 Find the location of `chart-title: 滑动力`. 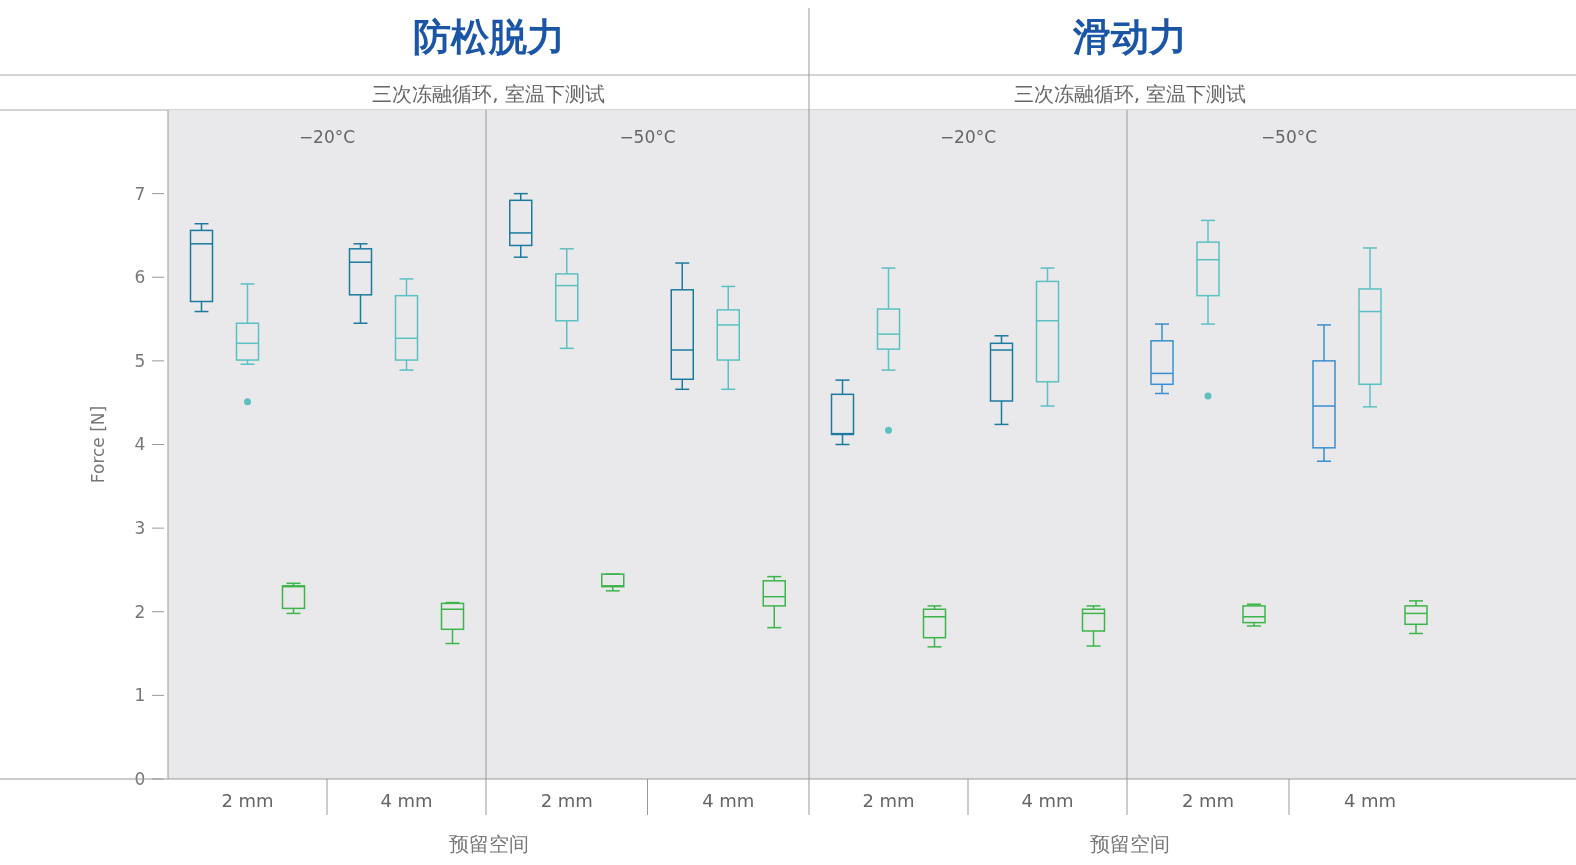

chart-title: 滑动力 is located at coordinates (1129, 37).